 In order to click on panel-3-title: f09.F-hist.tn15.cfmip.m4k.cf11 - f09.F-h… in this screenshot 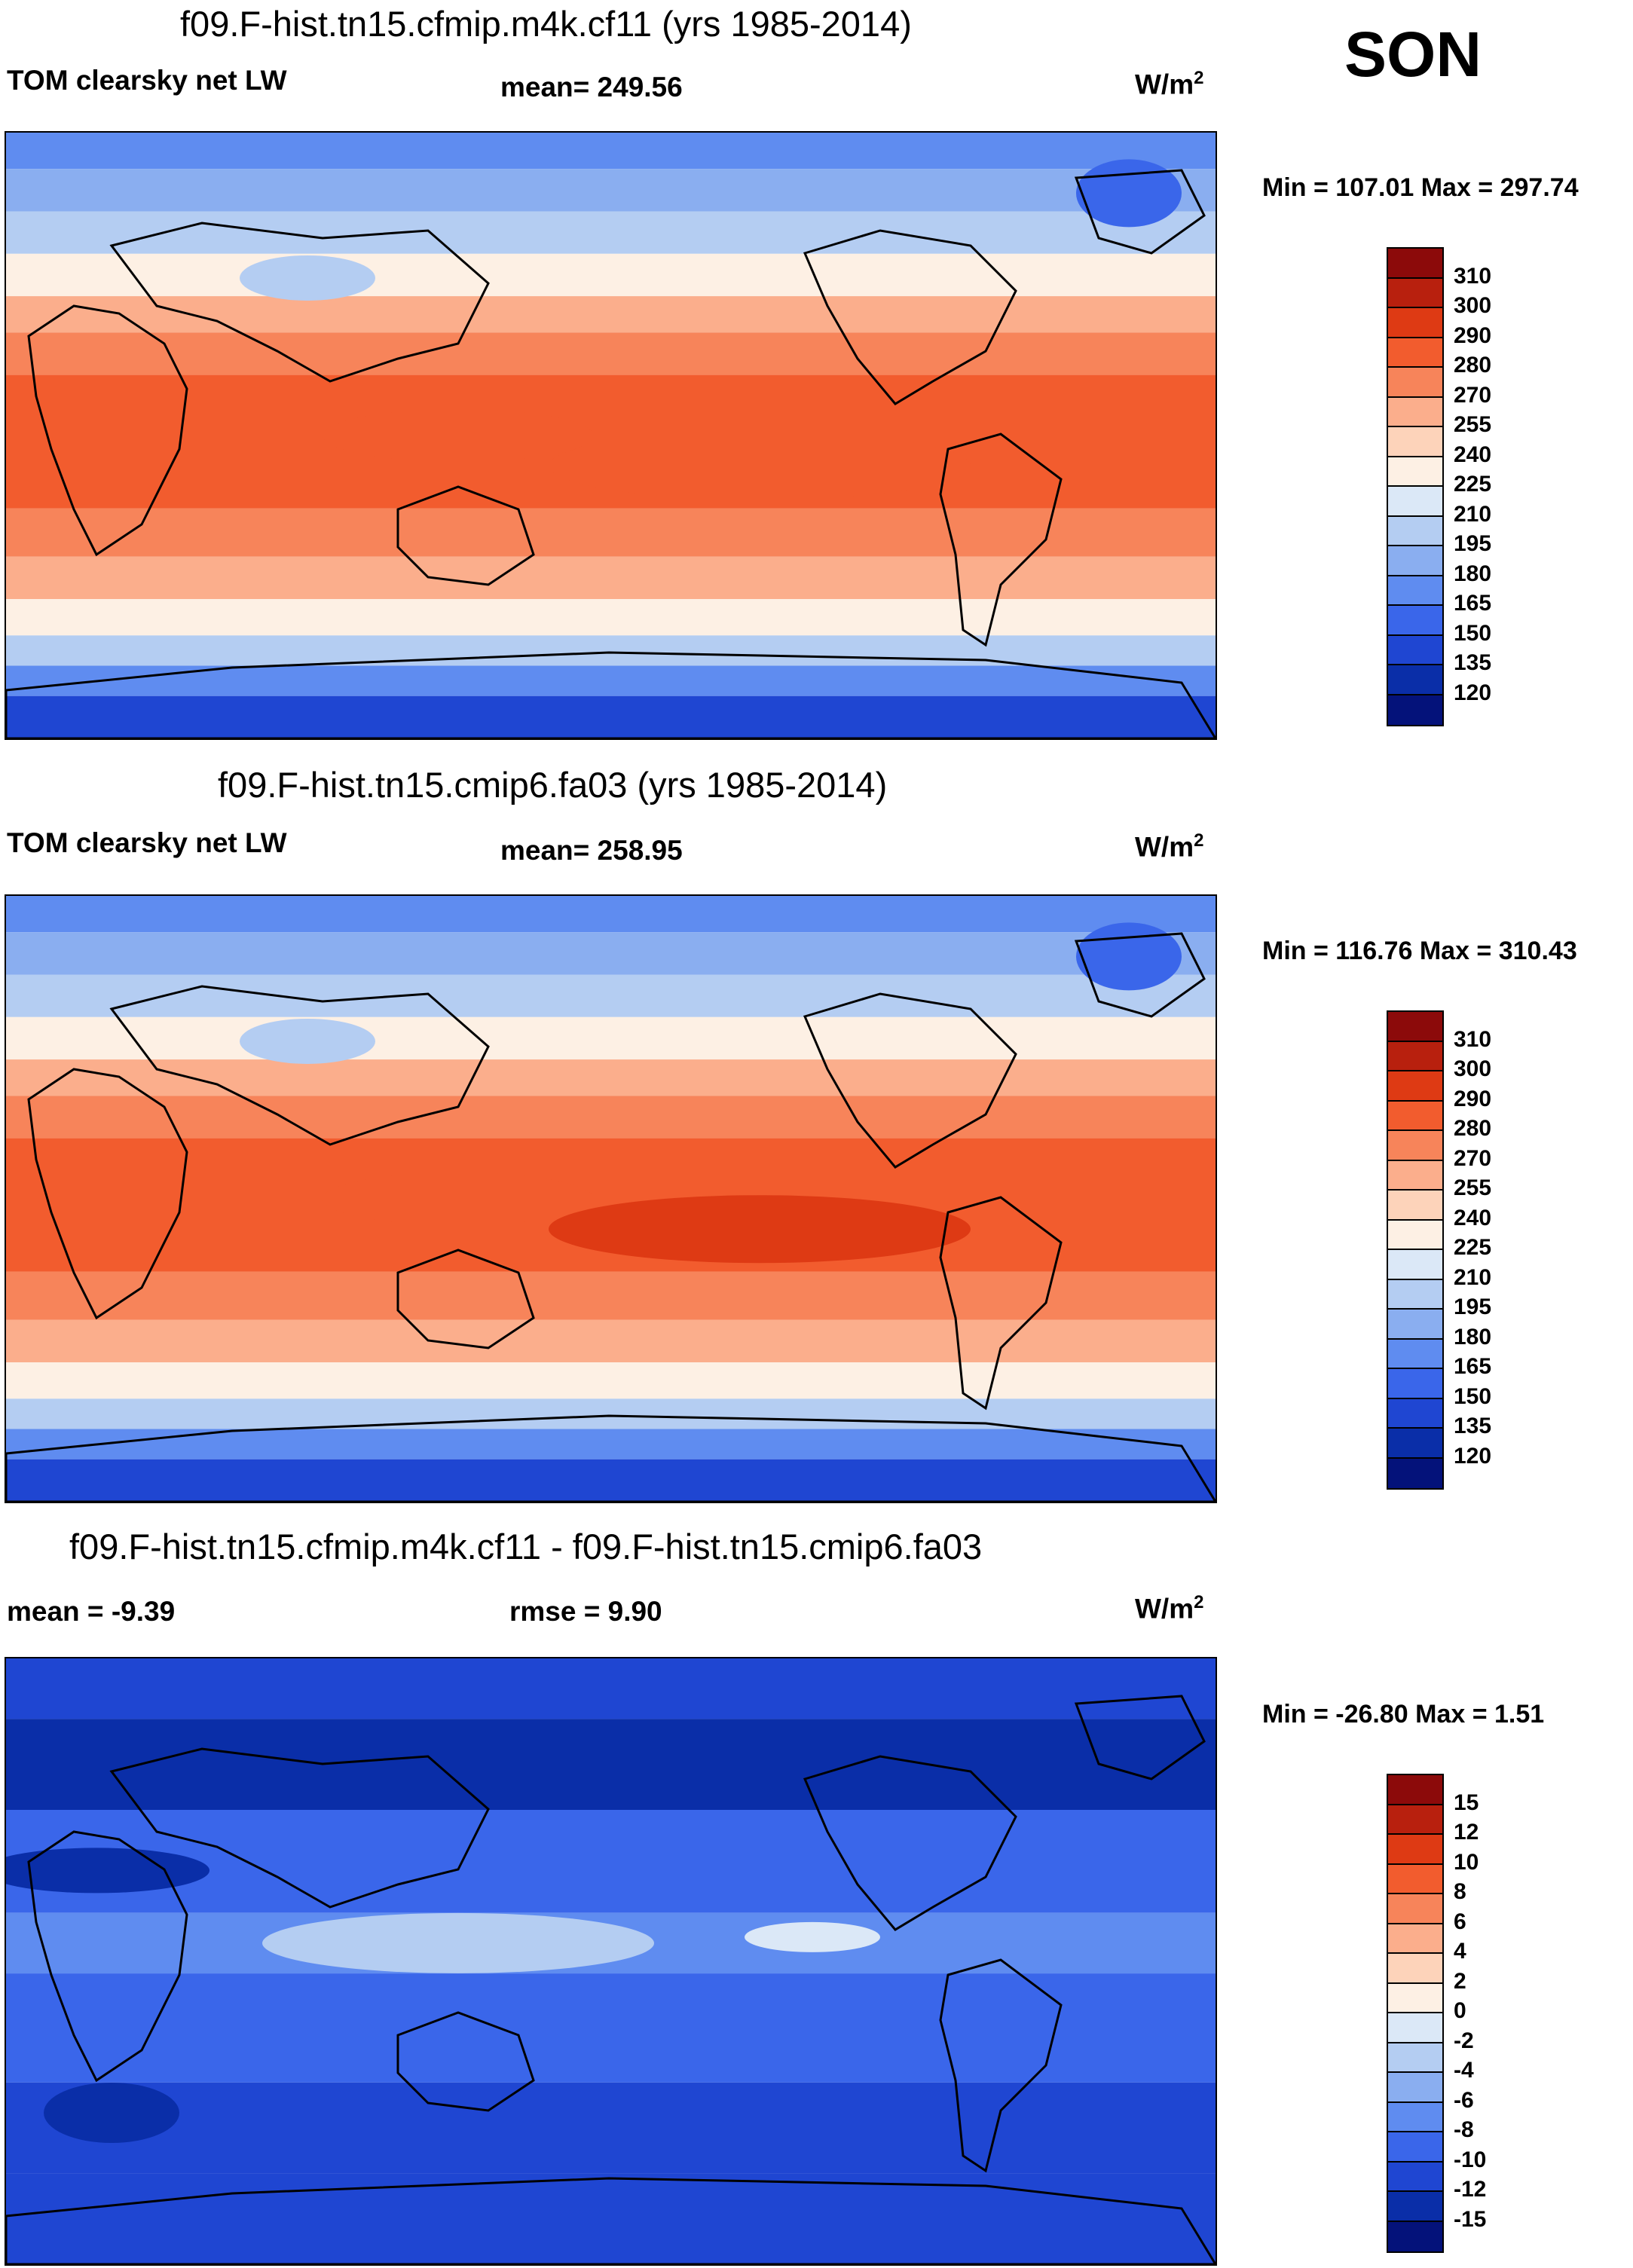, I will do `click(526, 1547)`.